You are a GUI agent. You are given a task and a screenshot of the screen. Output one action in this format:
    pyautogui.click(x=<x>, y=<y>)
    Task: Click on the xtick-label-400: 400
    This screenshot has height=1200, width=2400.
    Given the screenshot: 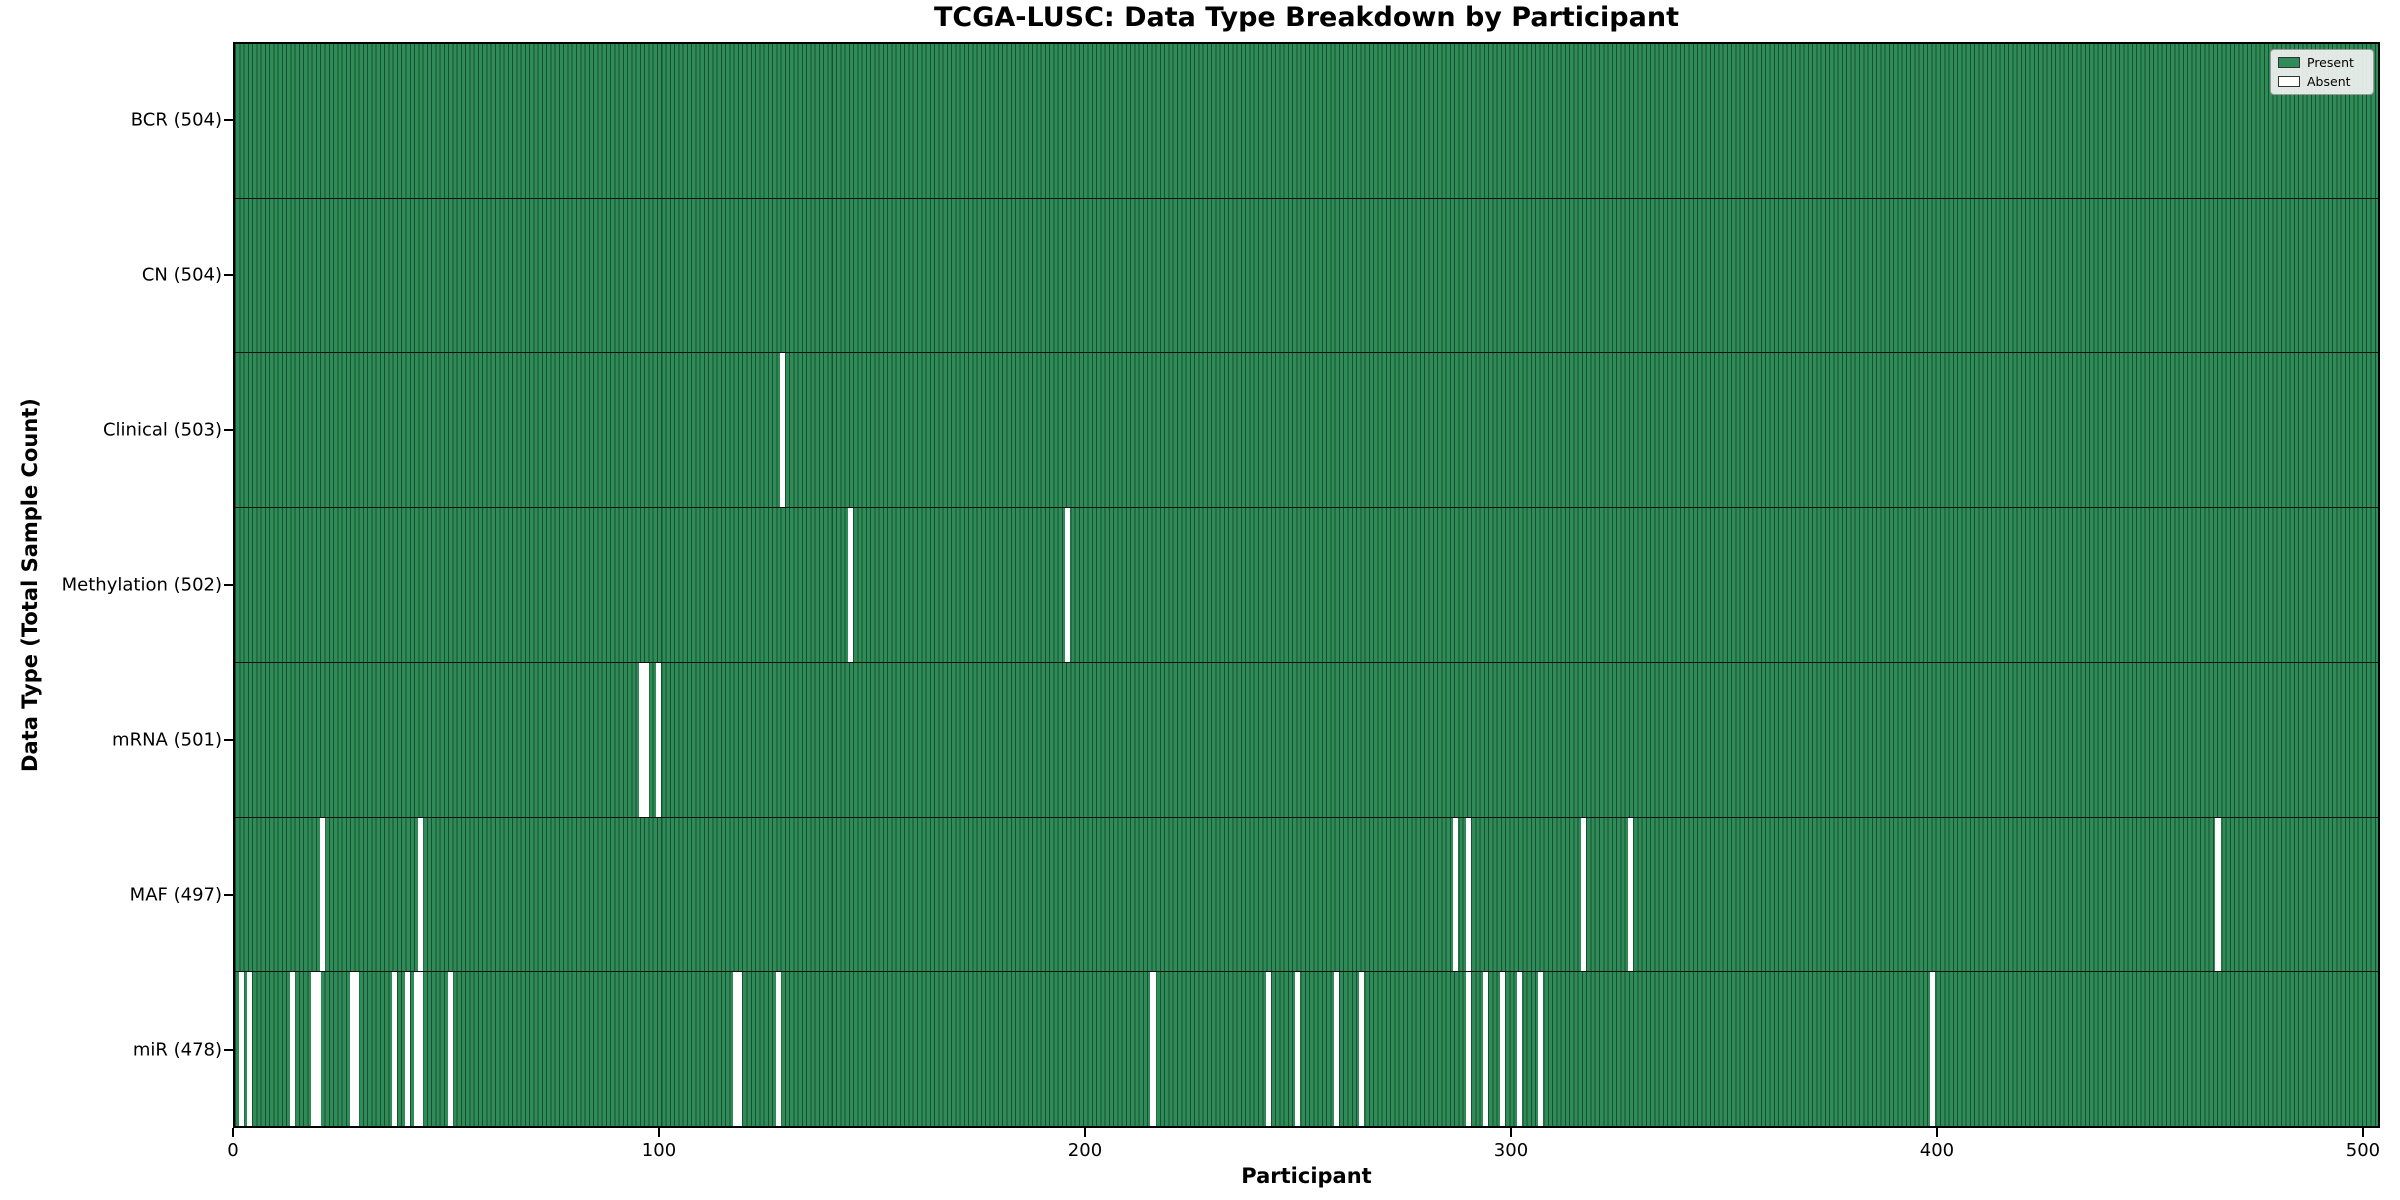 What is the action you would take?
    pyautogui.click(x=1937, y=1150)
    